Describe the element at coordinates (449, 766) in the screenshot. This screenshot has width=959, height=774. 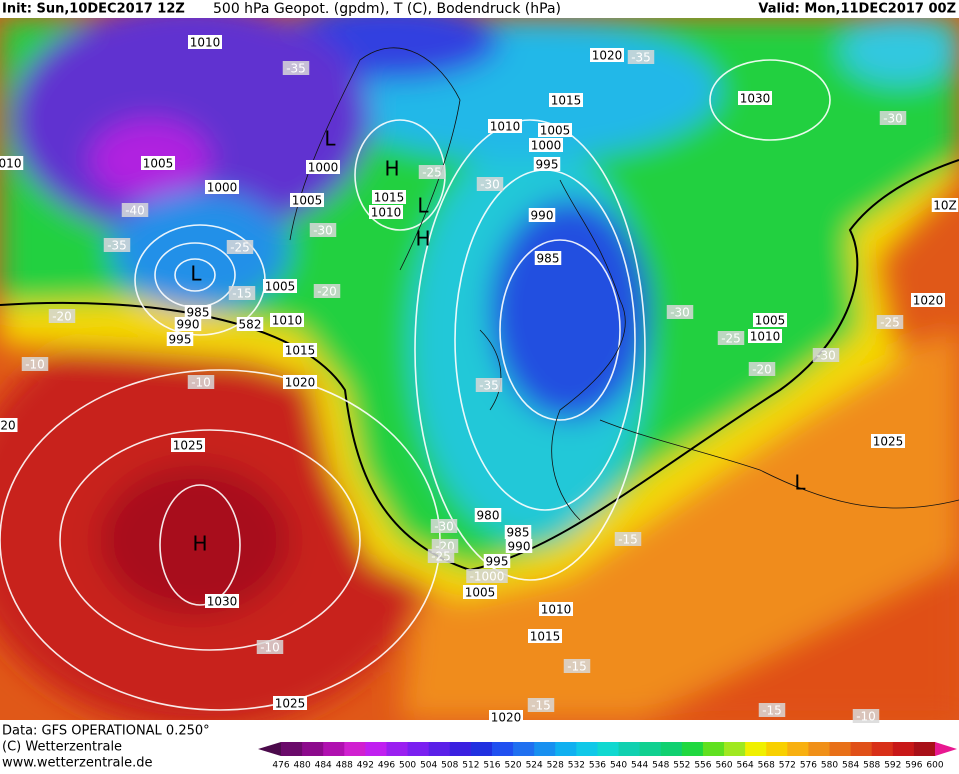
I see `colorbar-label: 508` at that location.